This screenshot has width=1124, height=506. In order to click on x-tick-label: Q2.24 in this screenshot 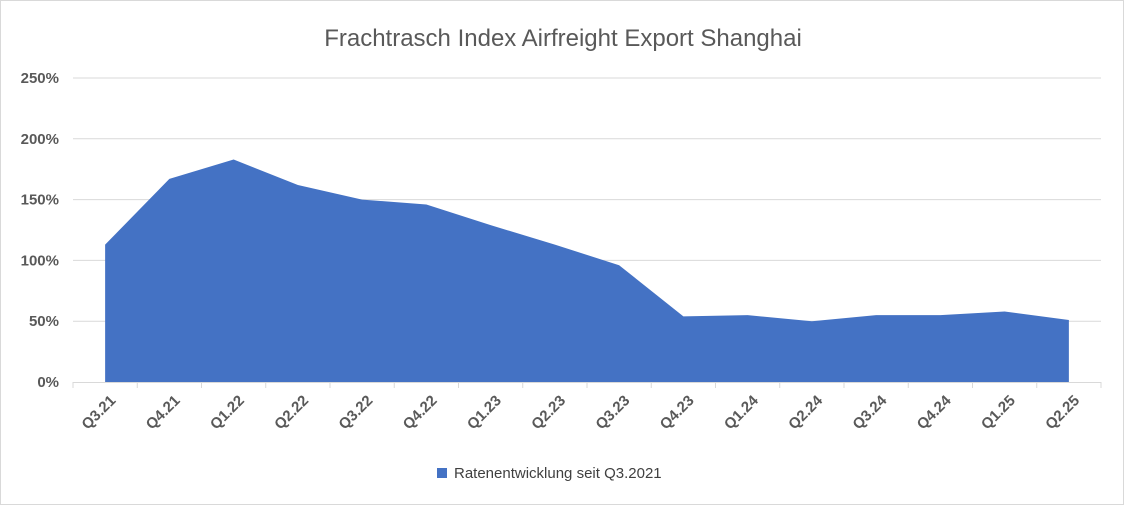, I will do `click(805, 412)`.